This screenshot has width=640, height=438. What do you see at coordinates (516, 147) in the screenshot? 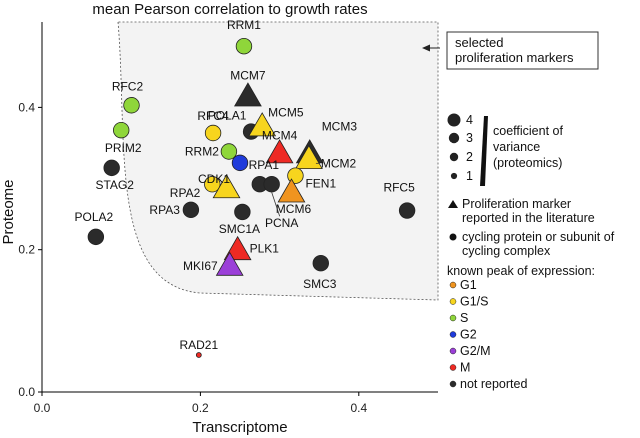
I see `legend-size-title-1: variance` at bounding box center [516, 147].